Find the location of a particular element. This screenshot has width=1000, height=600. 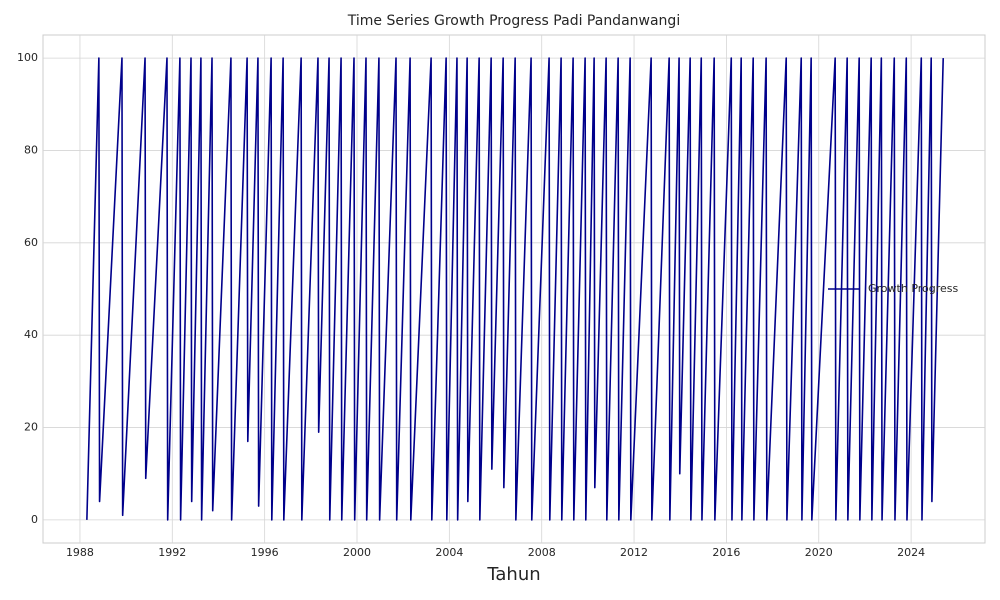

x-tick-label: 2012 is located at coordinates (634, 552).